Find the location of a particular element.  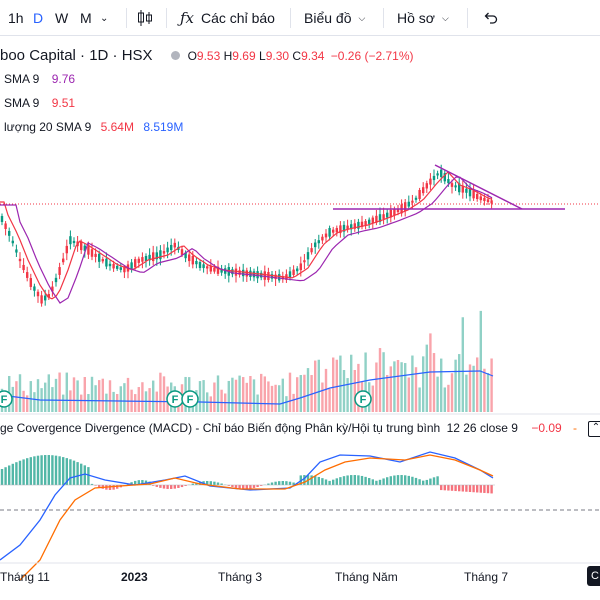

indicators-button: ƒx Các chỉ báo is located at coordinates (227, 18).